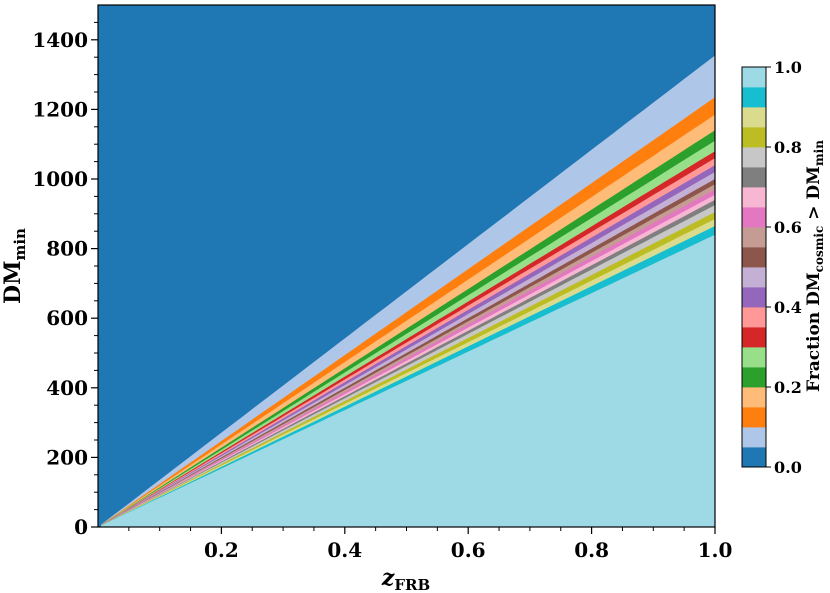 The height and width of the screenshot is (593, 830). What do you see at coordinates (788, 307) in the screenshot?
I see `colorbar-tick-label: 0.4` at bounding box center [788, 307].